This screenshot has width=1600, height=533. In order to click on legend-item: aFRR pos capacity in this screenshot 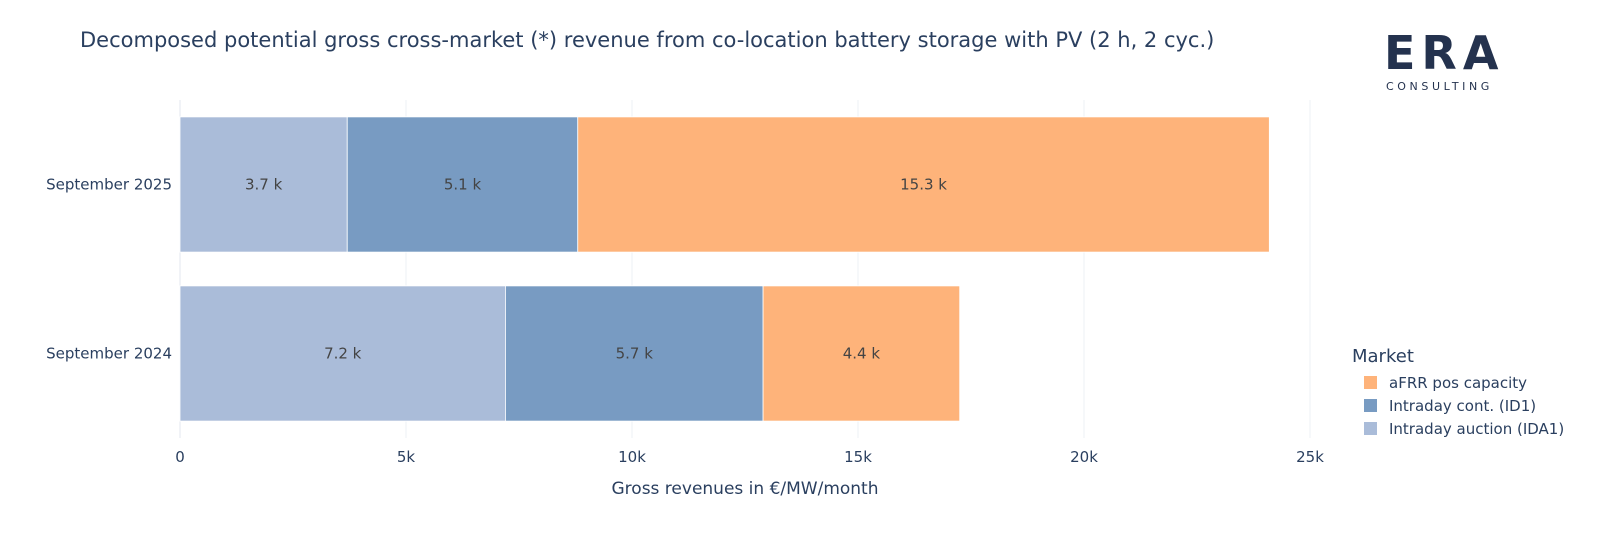, I will do `click(1458, 382)`.